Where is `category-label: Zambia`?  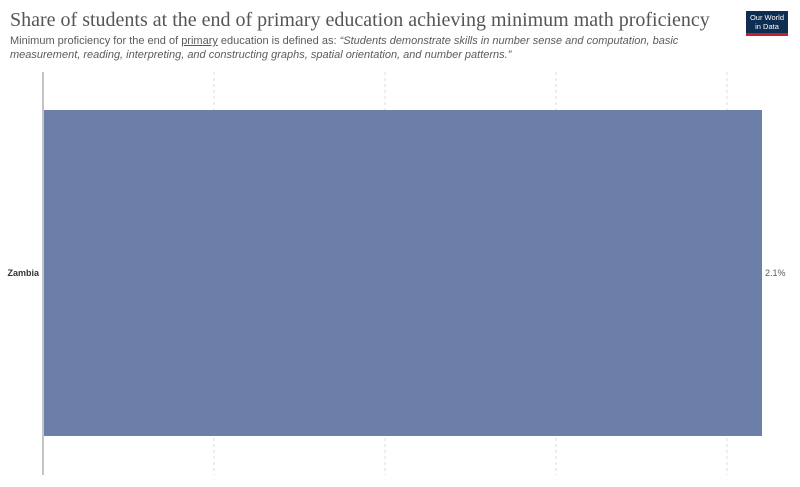 category-label: Zambia is located at coordinates (23, 273).